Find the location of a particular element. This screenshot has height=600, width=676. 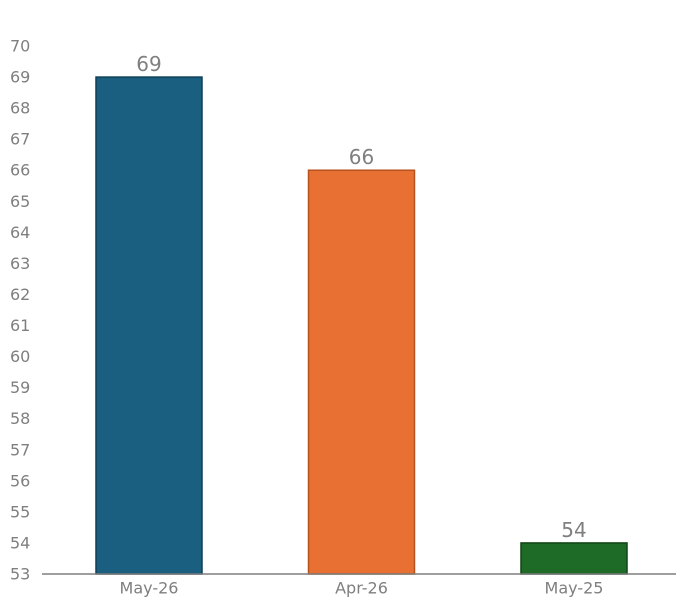

y-tick-label: 55 is located at coordinates (20, 511).